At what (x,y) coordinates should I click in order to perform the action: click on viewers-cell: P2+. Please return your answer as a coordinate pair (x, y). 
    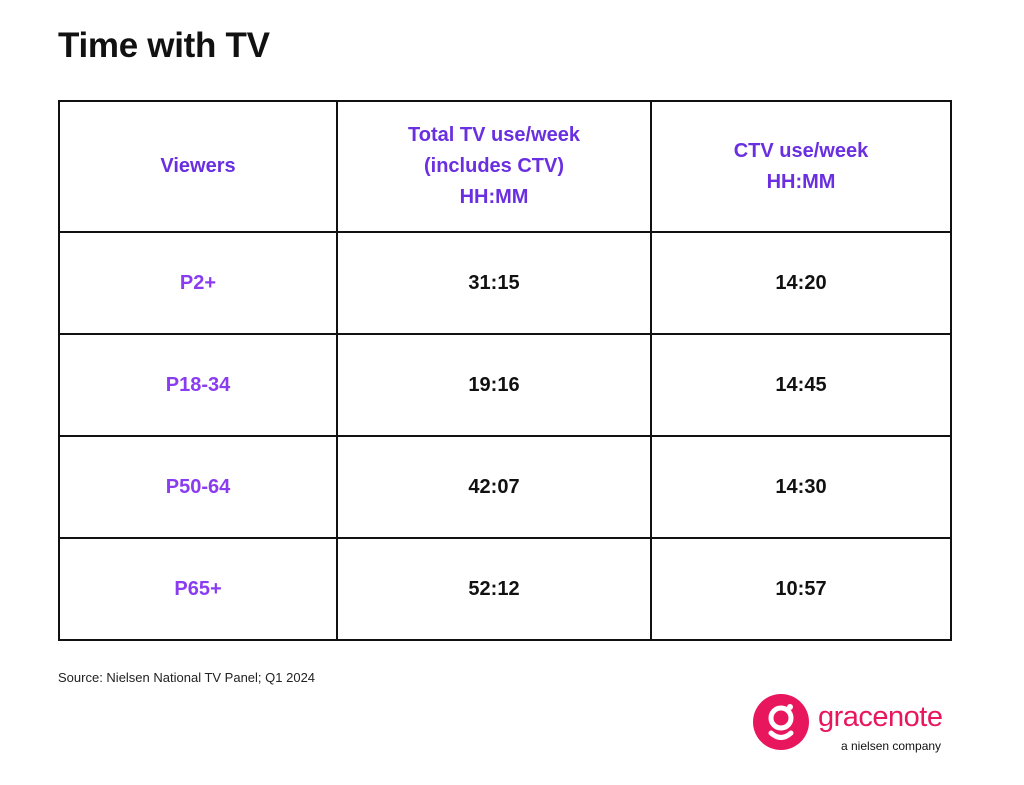
    Looking at the image, I should click on (198, 283).